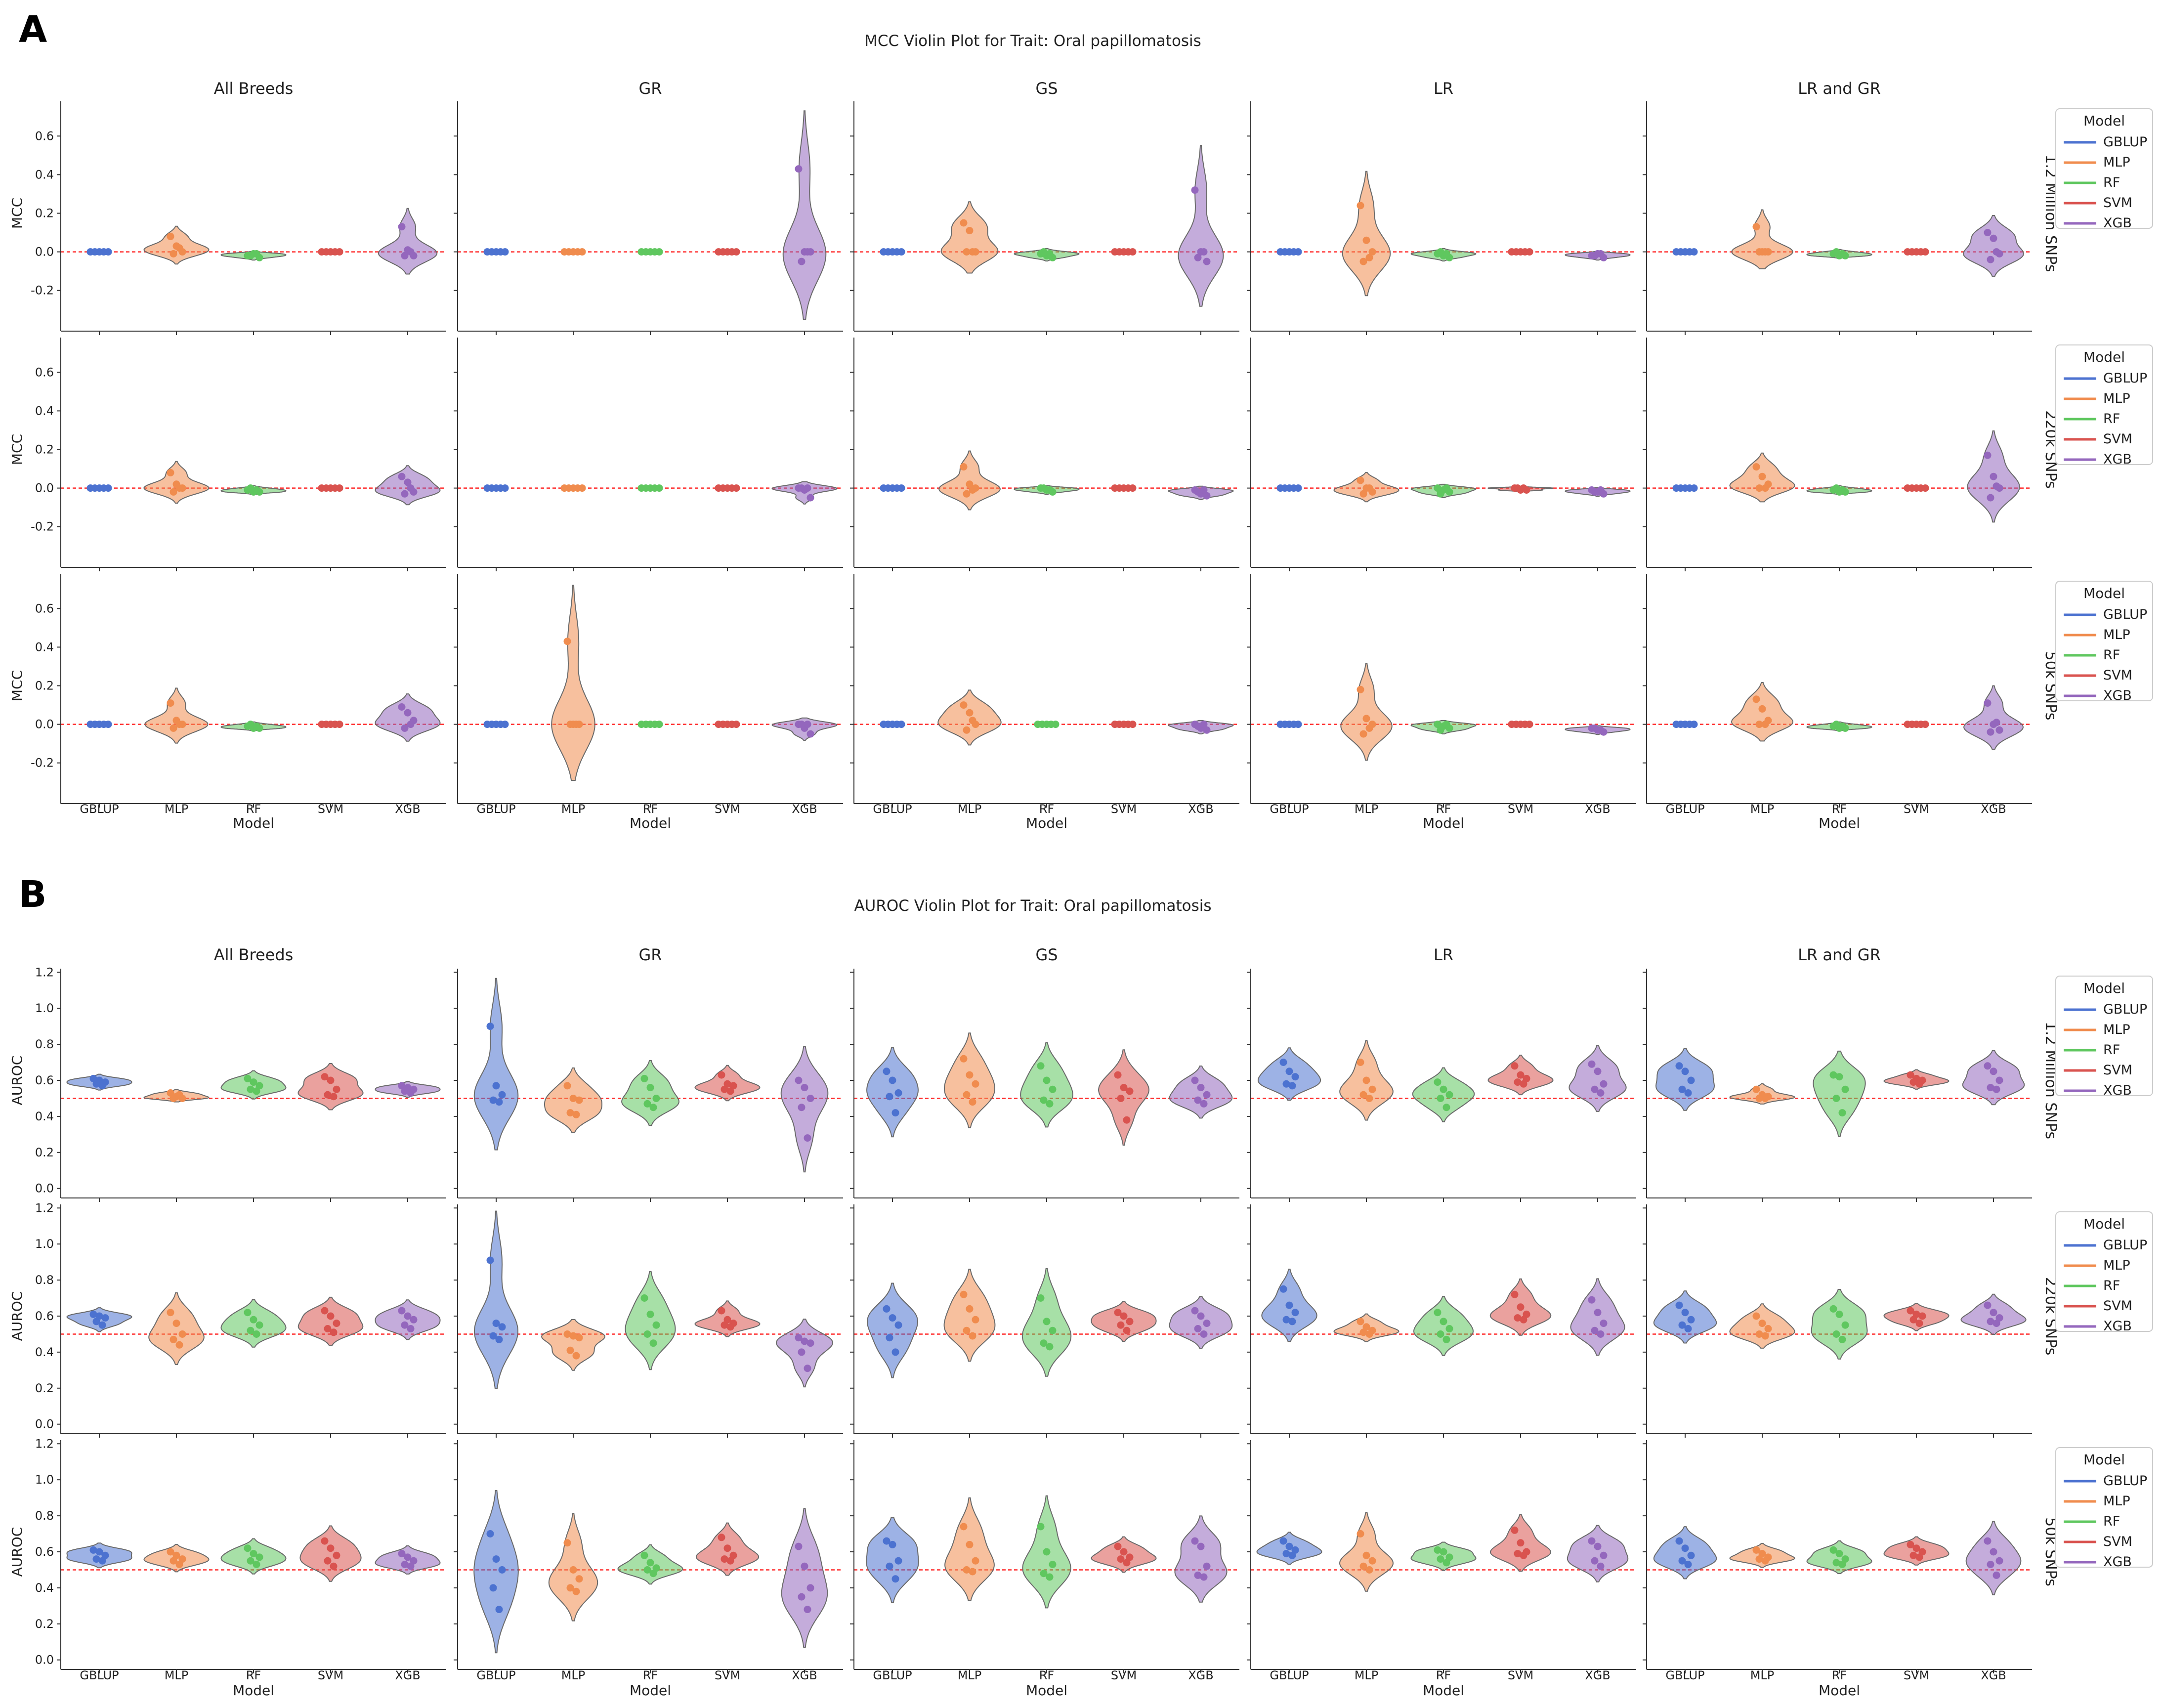 The width and height of the screenshot is (2163, 1708). Describe the element at coordinates (2117, 1070) in the screenshot. I see `legend-label-svm: SVM` at that location.